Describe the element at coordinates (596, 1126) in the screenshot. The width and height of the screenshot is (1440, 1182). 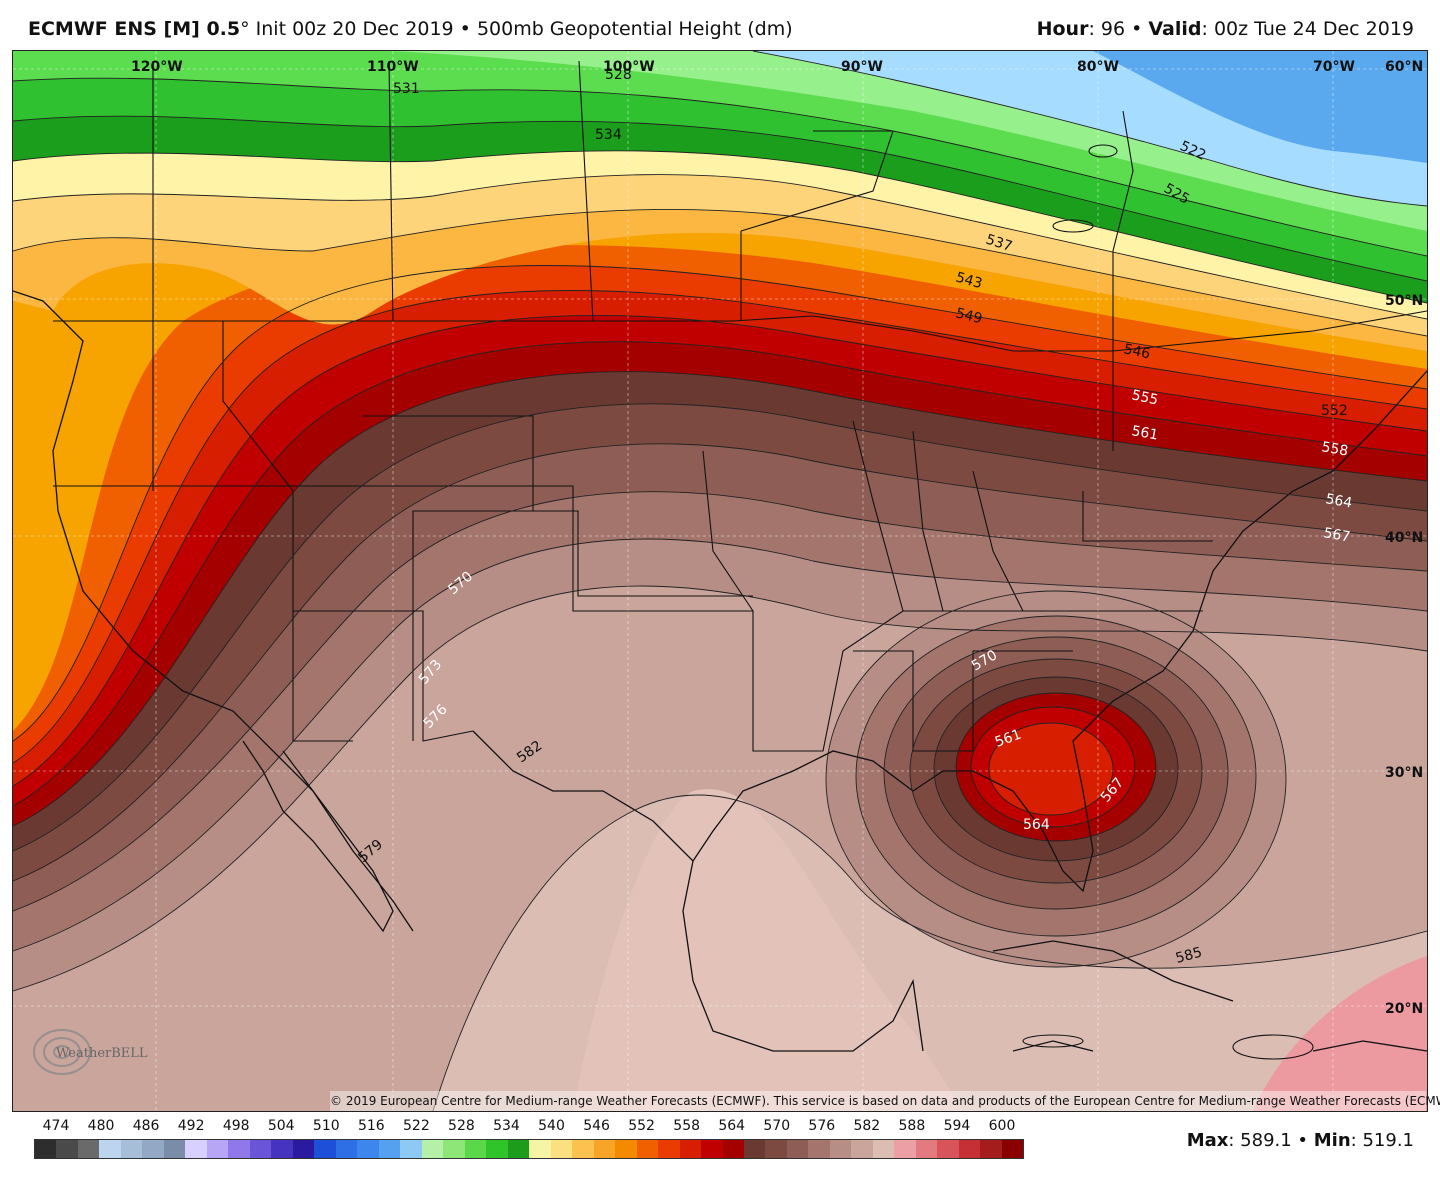
I see `colorbar-tick-label: 546` at that location.